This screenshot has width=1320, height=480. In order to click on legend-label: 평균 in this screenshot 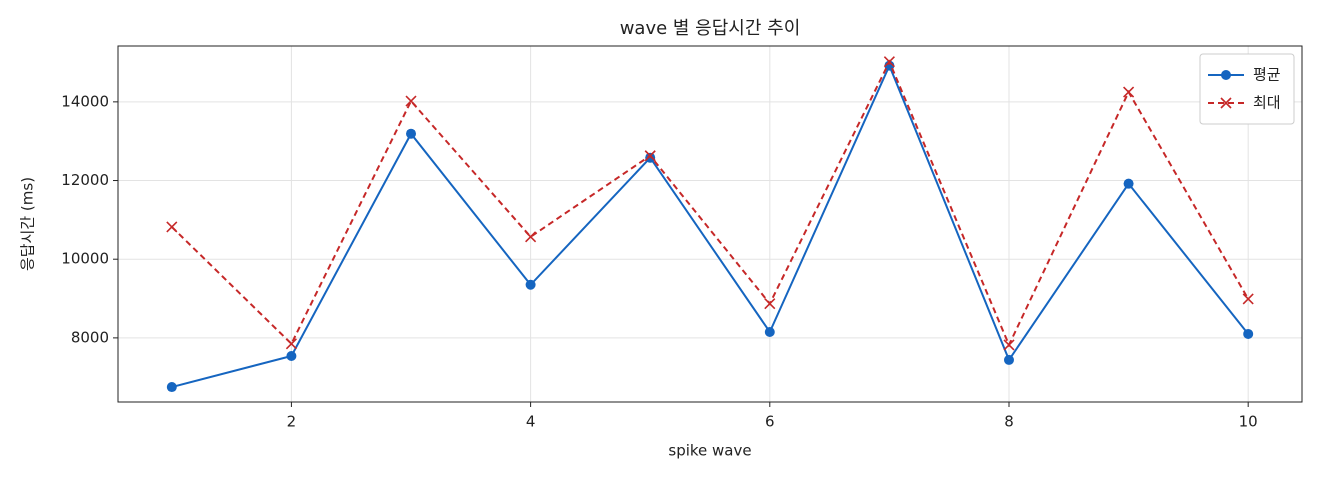, I will do `click(1267, 75)`.